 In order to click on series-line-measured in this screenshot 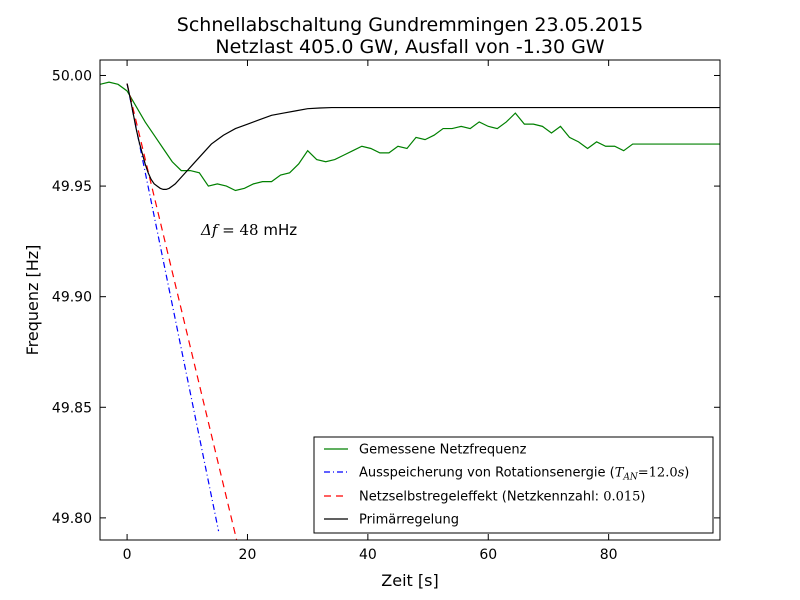, I will do `click(410, 136)`.